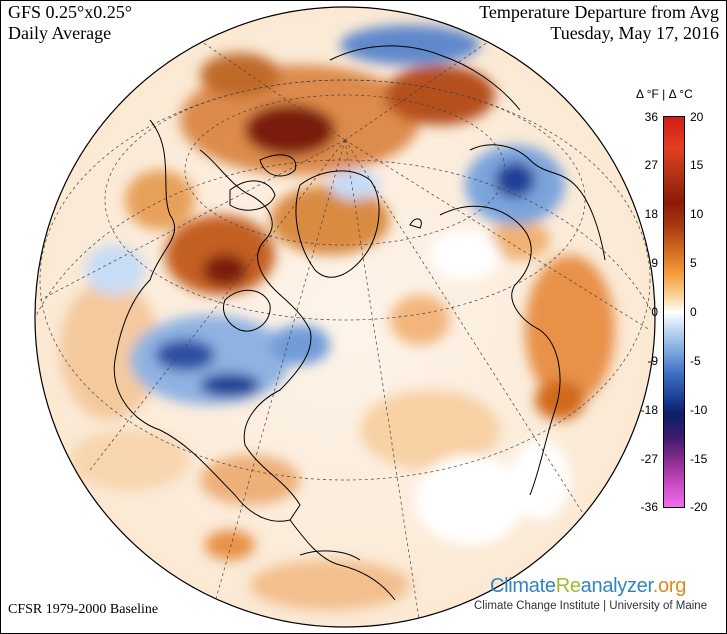  Describe the element at coordinates (634, 33) in the screenshot. I see `map-date: Tuesday, May 17, 2016` at that location.